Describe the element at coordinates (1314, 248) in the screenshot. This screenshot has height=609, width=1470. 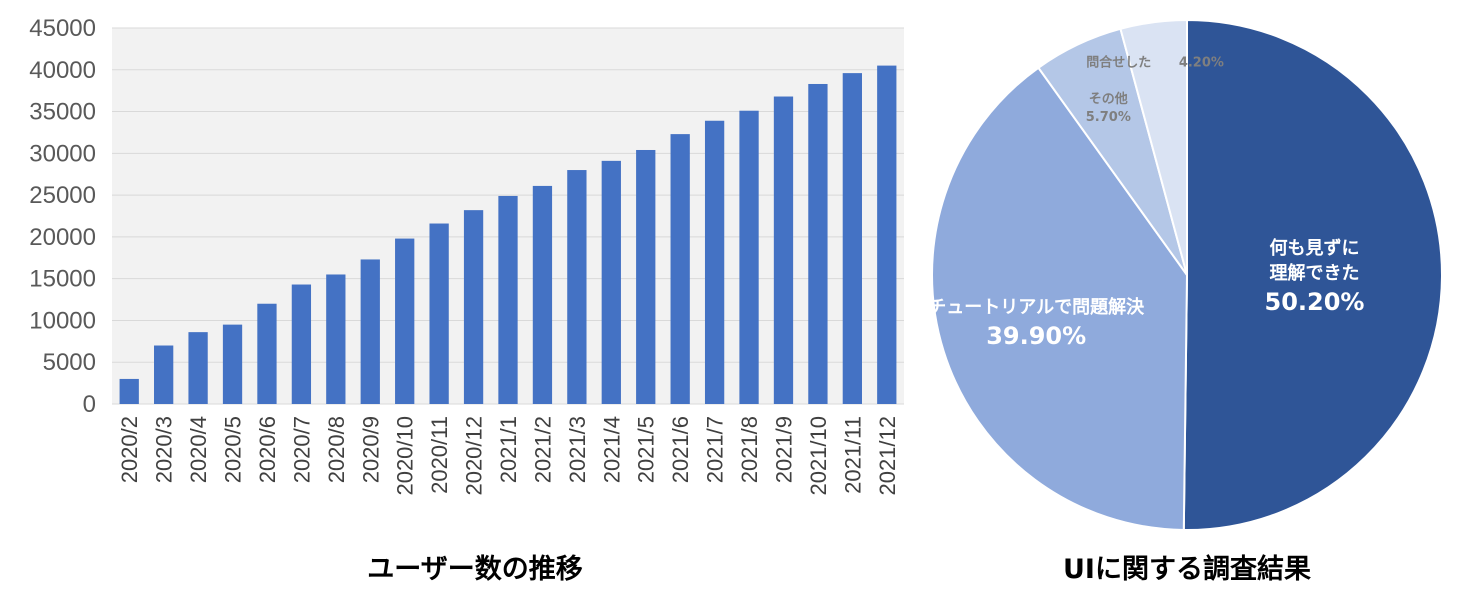
I see `pie-slice-name: 何も見ずに` at that location.